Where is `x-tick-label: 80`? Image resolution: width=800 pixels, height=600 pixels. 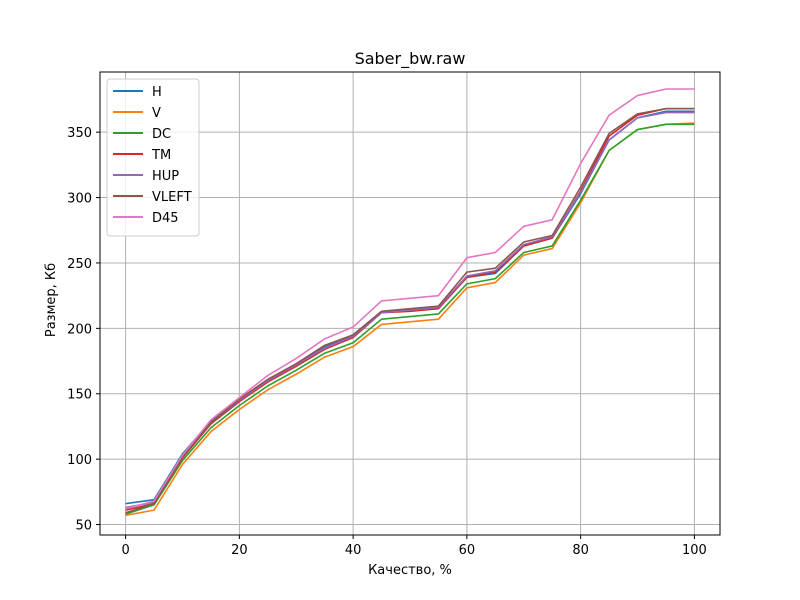
x-tick-label: 80 is located at coordinates (580, 550).